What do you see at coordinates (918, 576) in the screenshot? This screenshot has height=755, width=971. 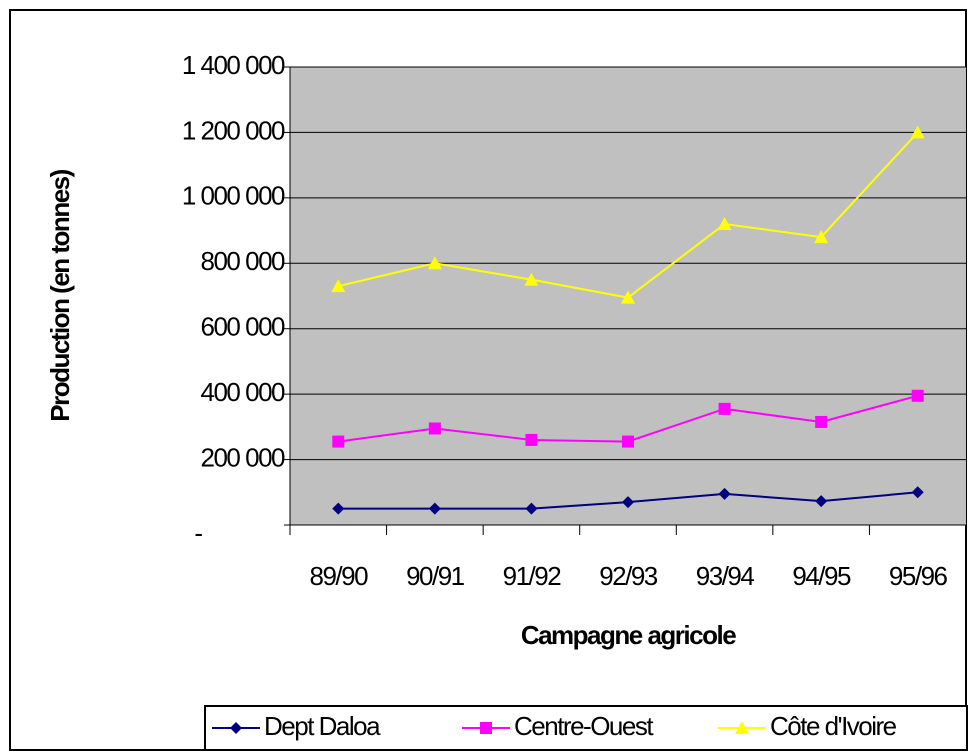 I see `x-tick-label: 95/96` at bounding box center [918, 576].